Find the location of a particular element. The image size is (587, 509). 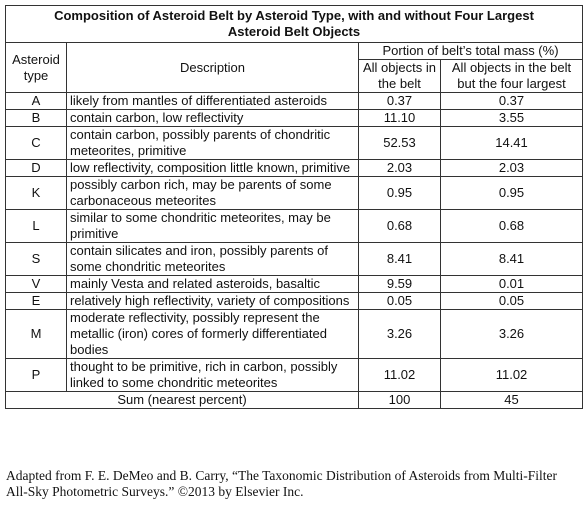

header-cell: Asteroid type is located at coordinates (36, 67).